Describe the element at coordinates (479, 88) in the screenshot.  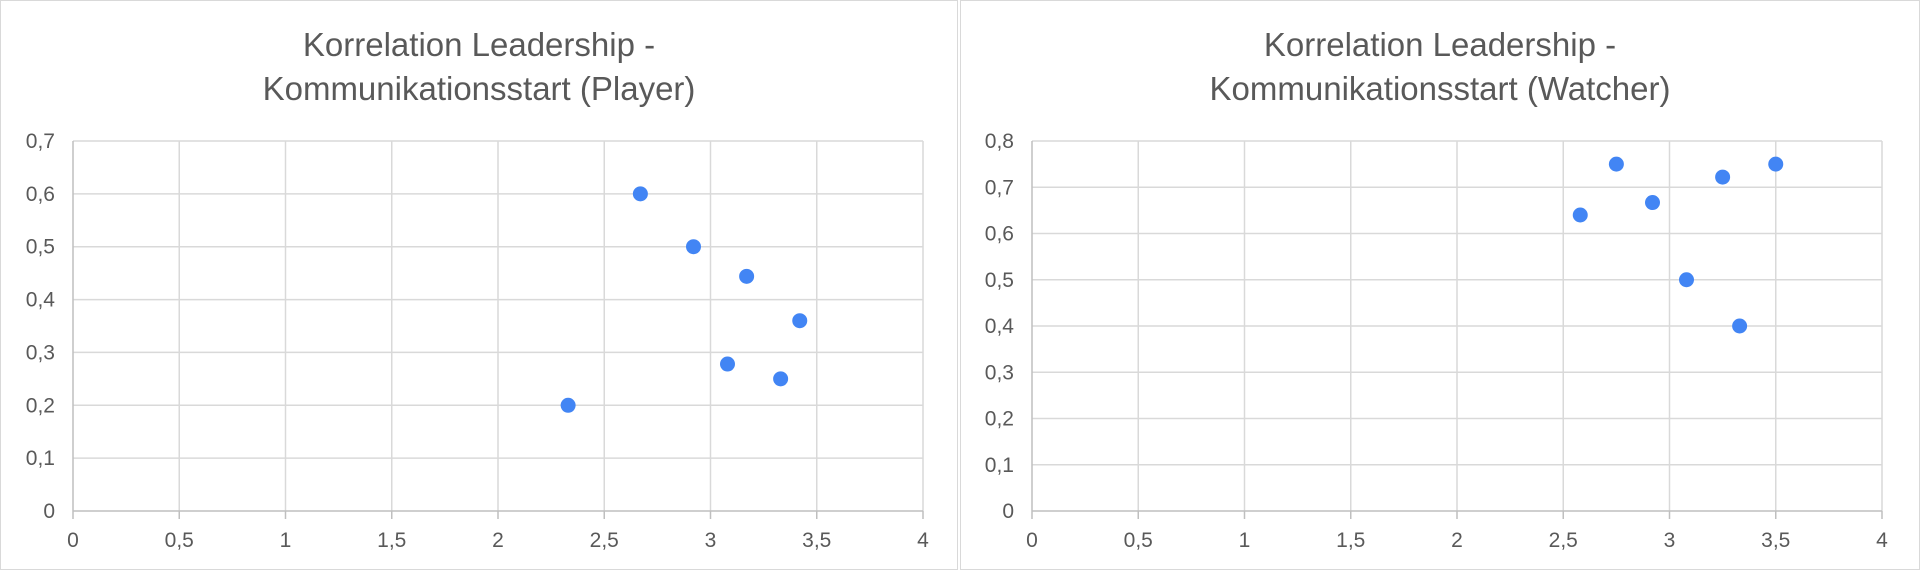
I see `chart-title-line-2: Kommunikationsstart (Player)` at that location.